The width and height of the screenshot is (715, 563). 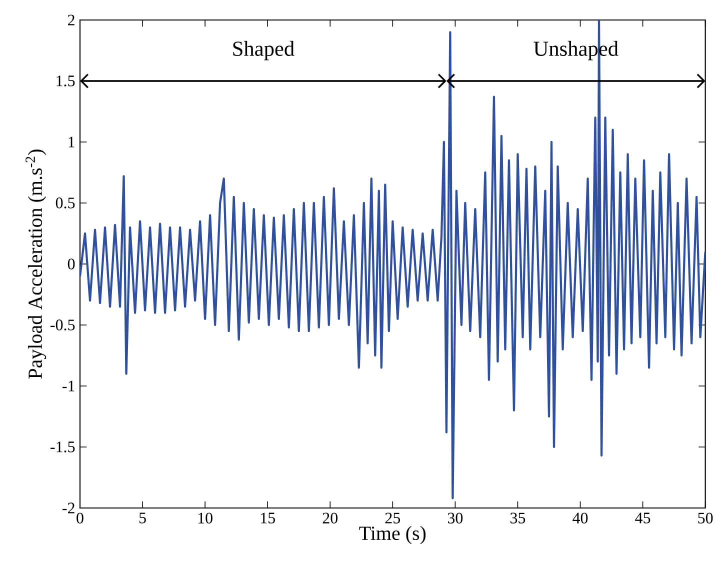 What do you see at coordinates (71, 20) in the screenshot?
I see `y-tick-label: 2` at bounding box center [71, 20].